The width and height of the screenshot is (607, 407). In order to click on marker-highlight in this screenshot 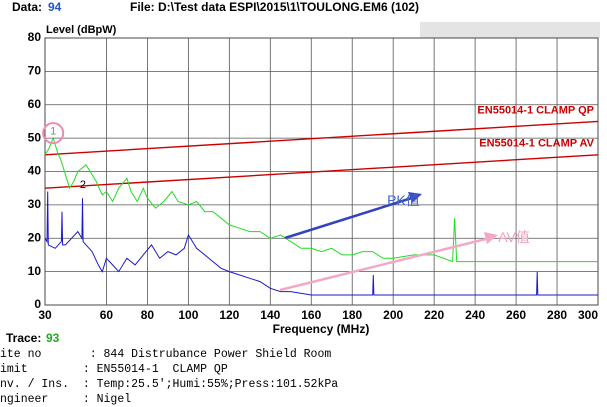, I will do `click(53, 133)`.